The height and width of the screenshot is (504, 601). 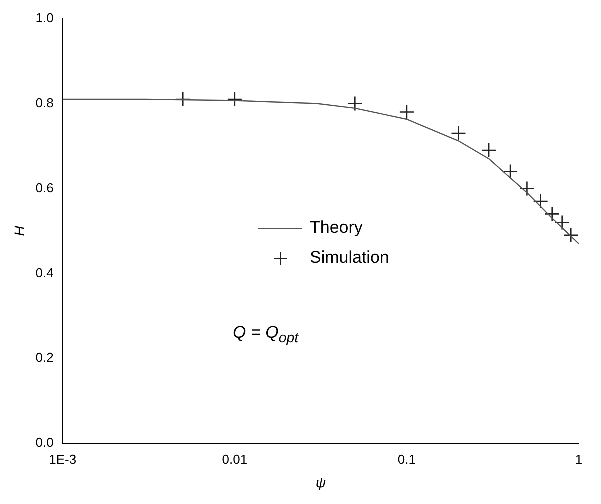 I want to click on annotation: Q = Q$_{opt}$, so click(x=266, y=334).